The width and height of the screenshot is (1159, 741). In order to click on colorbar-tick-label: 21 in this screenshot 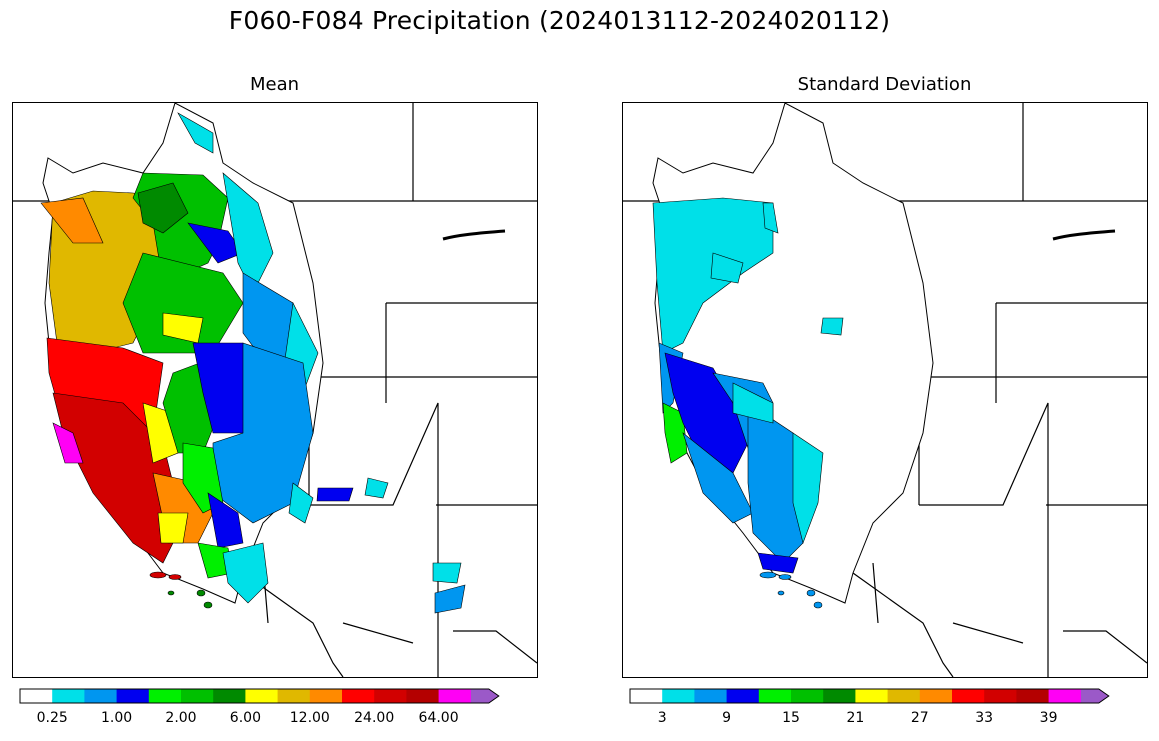, I will do `click(855, 718)`.